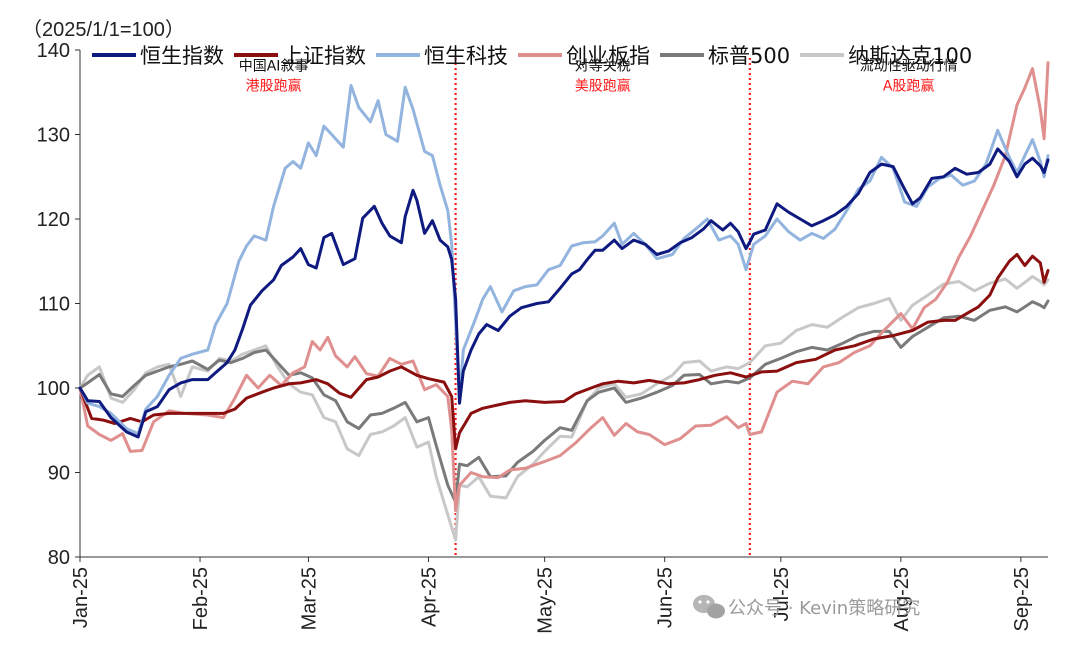  I want to click on y-tick-label: 140, so click(53, 51).